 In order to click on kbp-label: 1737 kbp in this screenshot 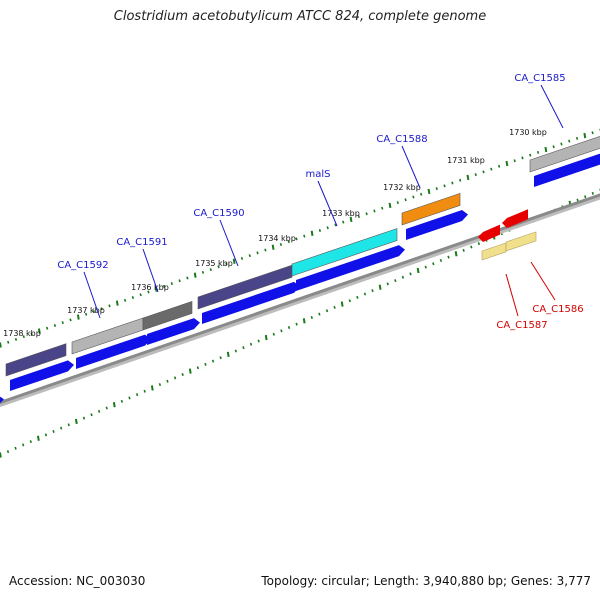, I will do `click(86, 310)`.